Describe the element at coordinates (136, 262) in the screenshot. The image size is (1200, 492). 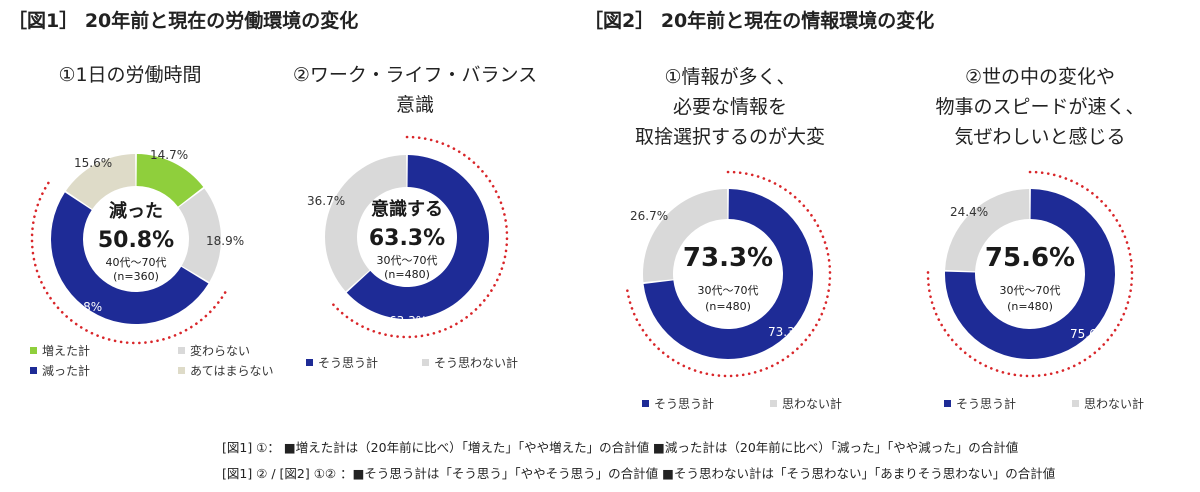
I see `center-note-age: 40代～70代` at that location.